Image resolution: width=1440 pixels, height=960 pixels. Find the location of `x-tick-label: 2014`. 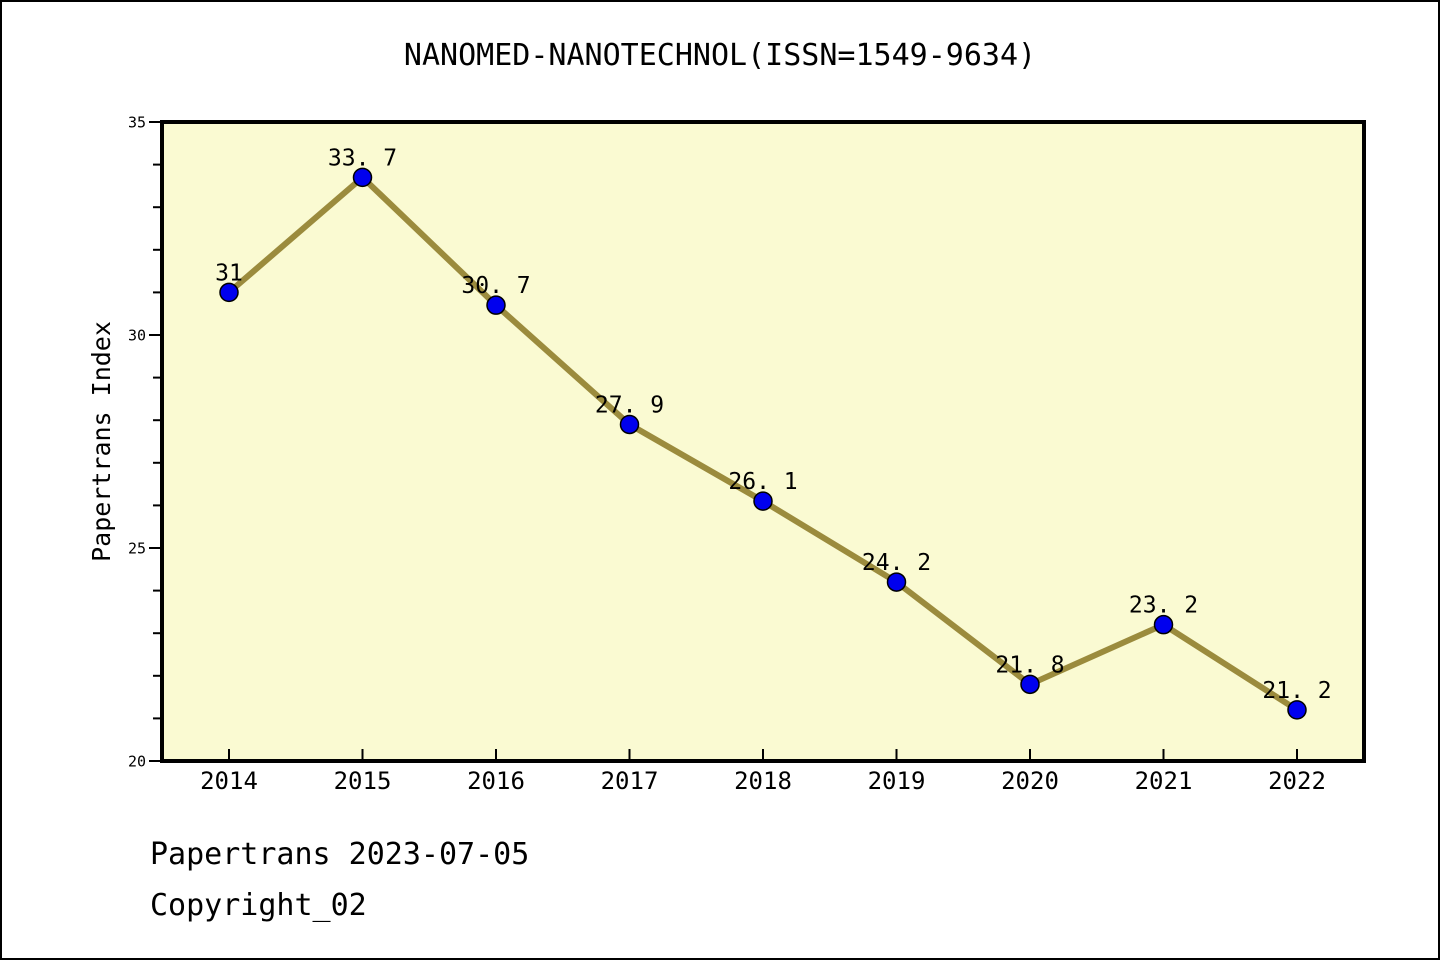

x-tick-label: 2014 is located at coordinates (229, 781).